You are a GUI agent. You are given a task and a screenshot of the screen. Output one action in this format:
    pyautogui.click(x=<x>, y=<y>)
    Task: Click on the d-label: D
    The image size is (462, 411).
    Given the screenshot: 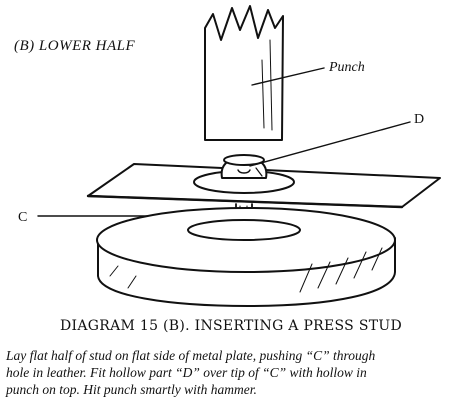 What is the action you would take?
    pyautogui.click(x=419, y=119)
    